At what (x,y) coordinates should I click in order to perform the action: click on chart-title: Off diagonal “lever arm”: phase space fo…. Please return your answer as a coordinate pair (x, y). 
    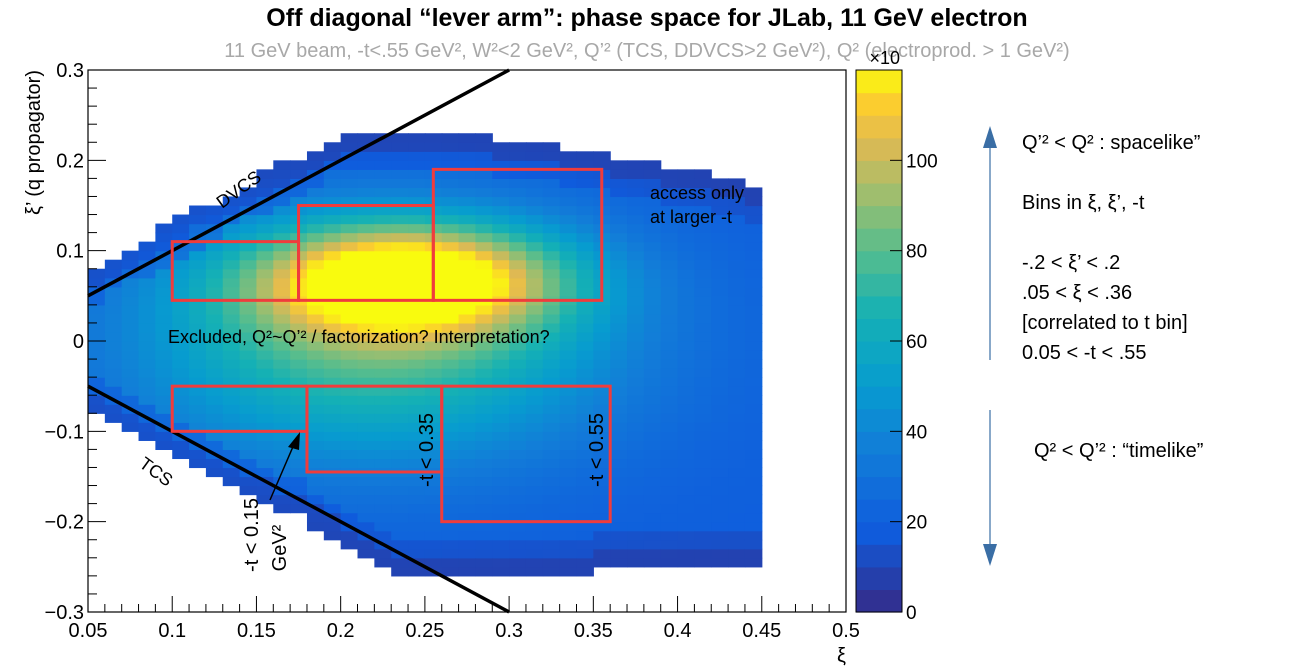
    Looking at the image, I should click on (647, 18).